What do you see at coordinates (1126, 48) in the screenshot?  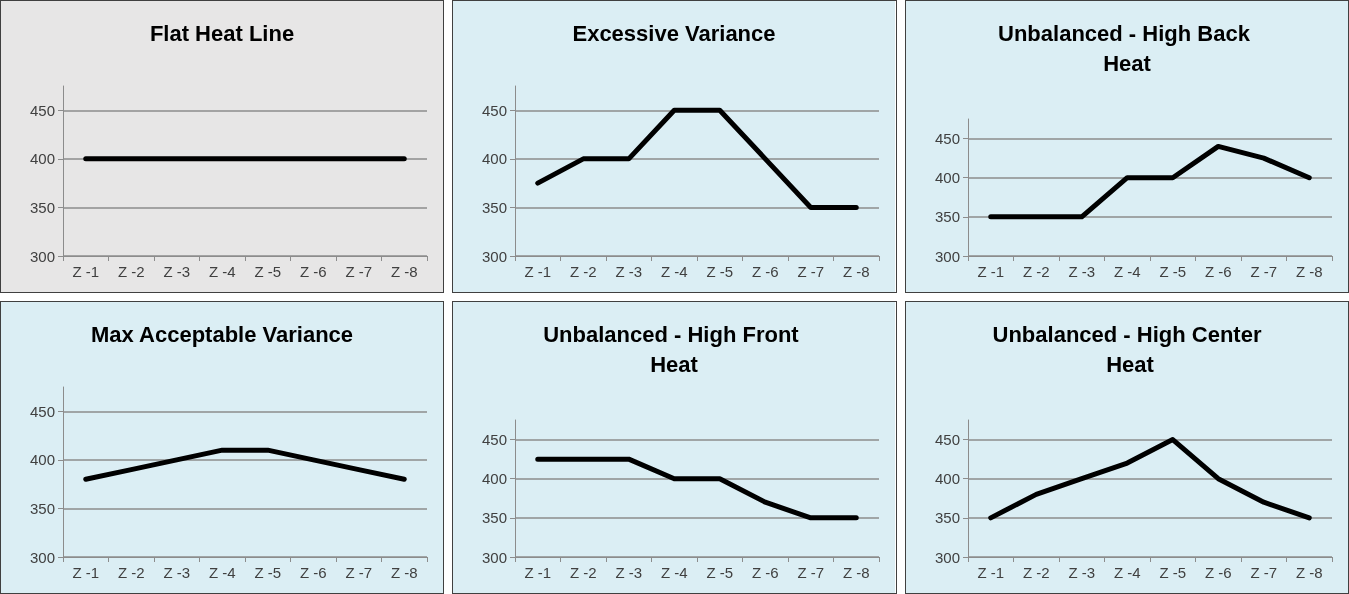 I see `chart-title: Unbalanced - High Back Heat` at bounding box center [1126, 48].